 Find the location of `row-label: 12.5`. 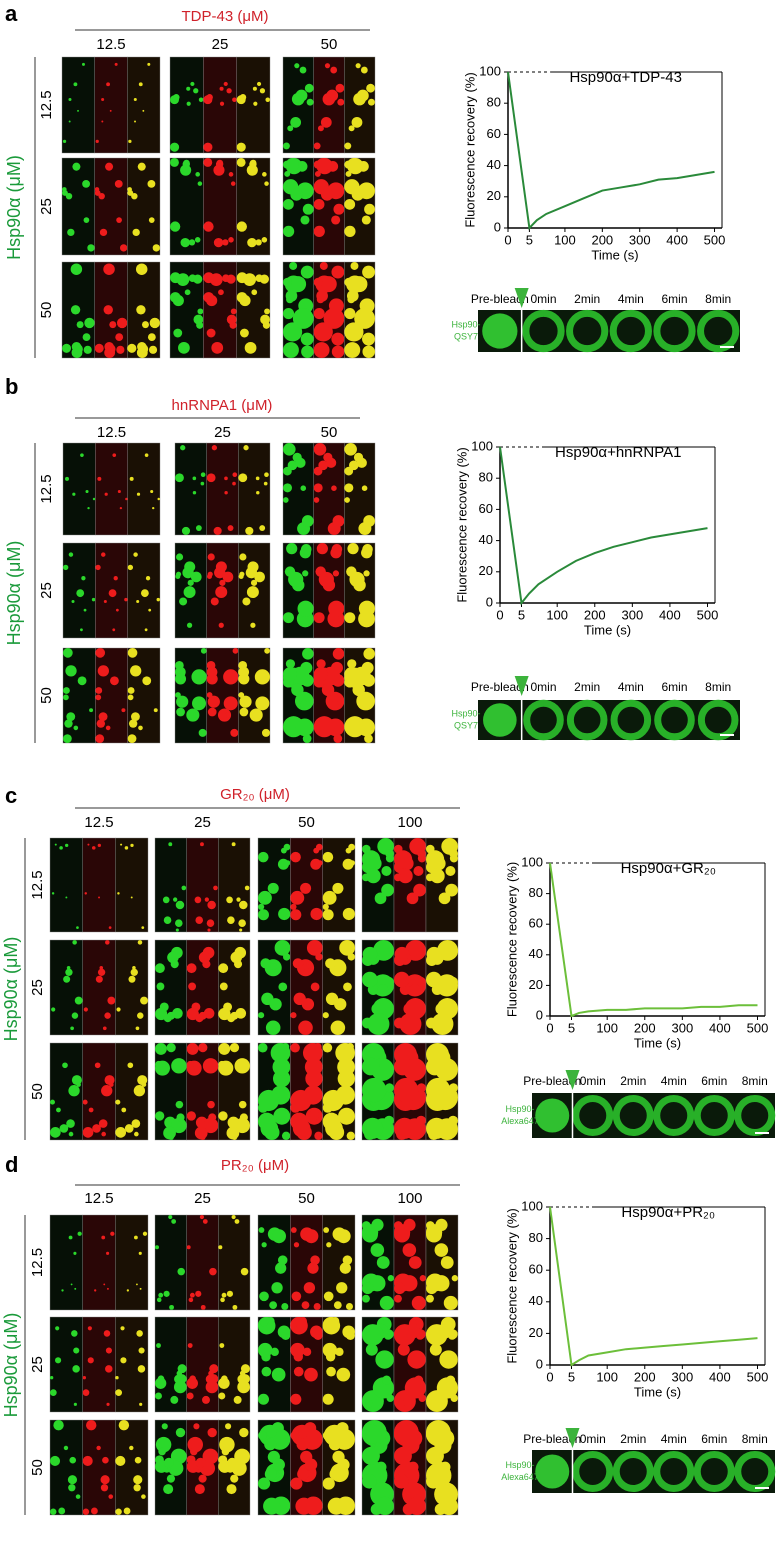

row-label: 12.5 is located at coordinates (37, 884).